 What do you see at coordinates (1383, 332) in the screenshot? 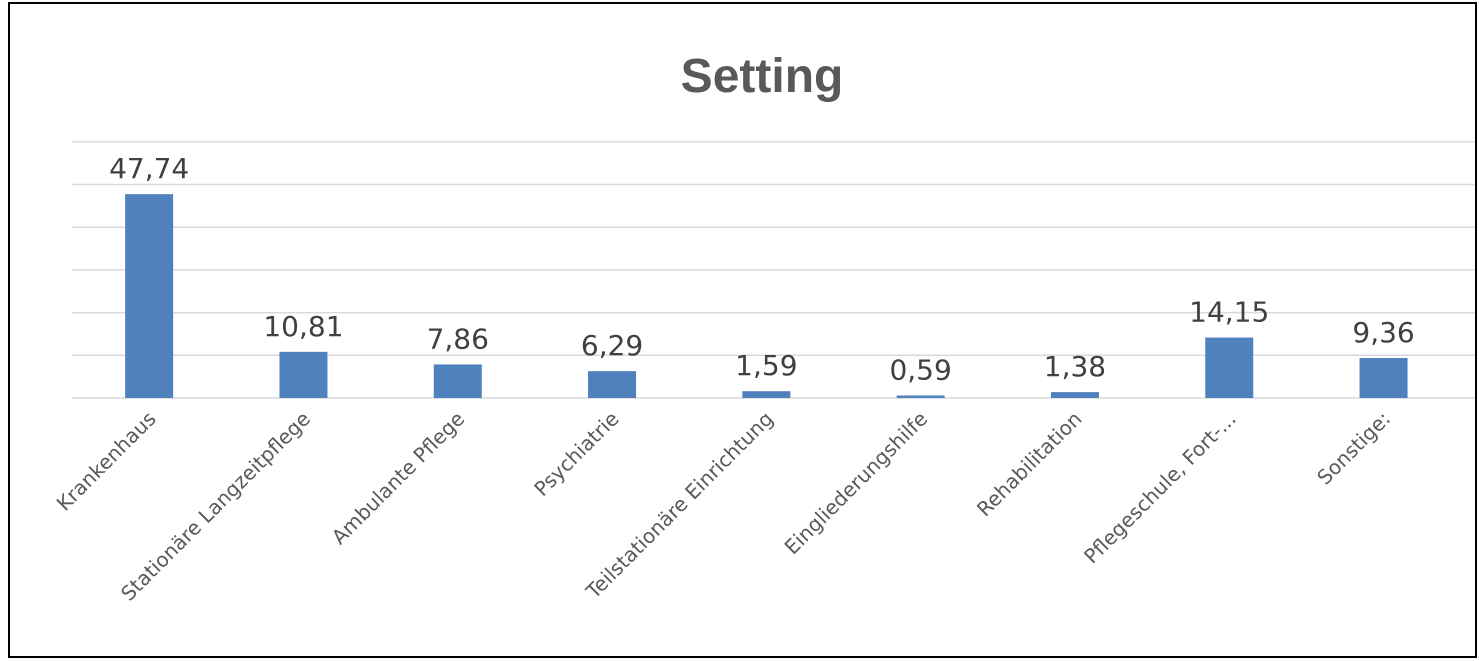
I see `data-label: 9,36` at bounding box center [1383, 332].